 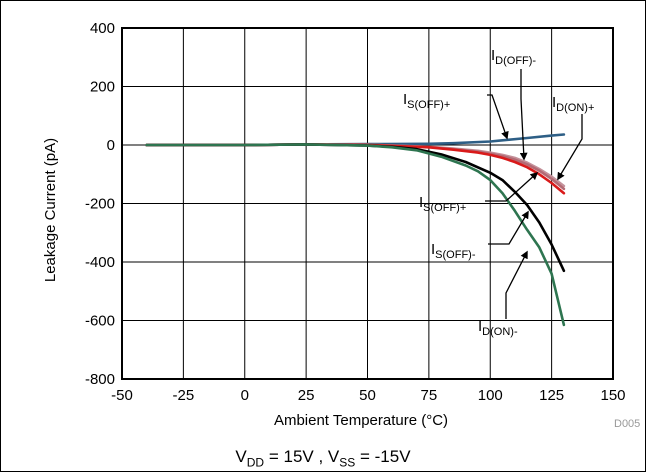 I want to click on annotation-label: ID(ON)+, so click(x=573, y=104).